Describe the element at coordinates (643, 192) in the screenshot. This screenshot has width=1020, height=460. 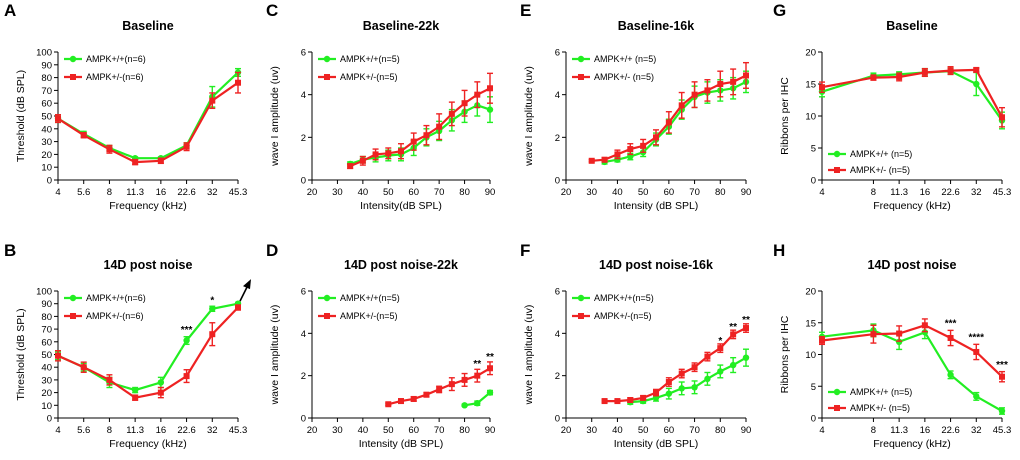
I see `x-tick-label: 50` at that location.